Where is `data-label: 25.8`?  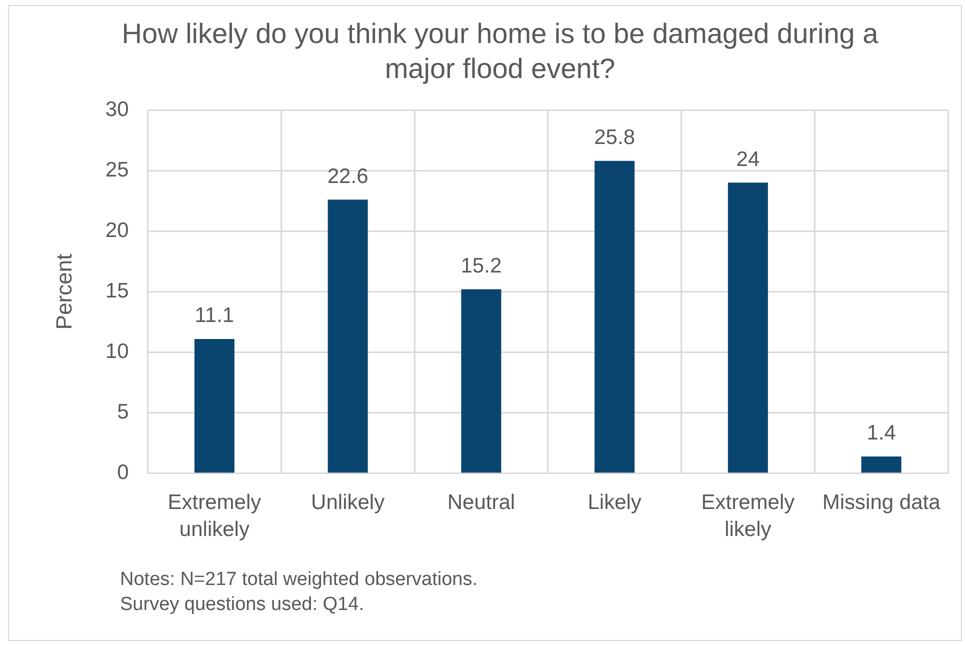 data-label: 25.8 is located at coordinates (615, 138).